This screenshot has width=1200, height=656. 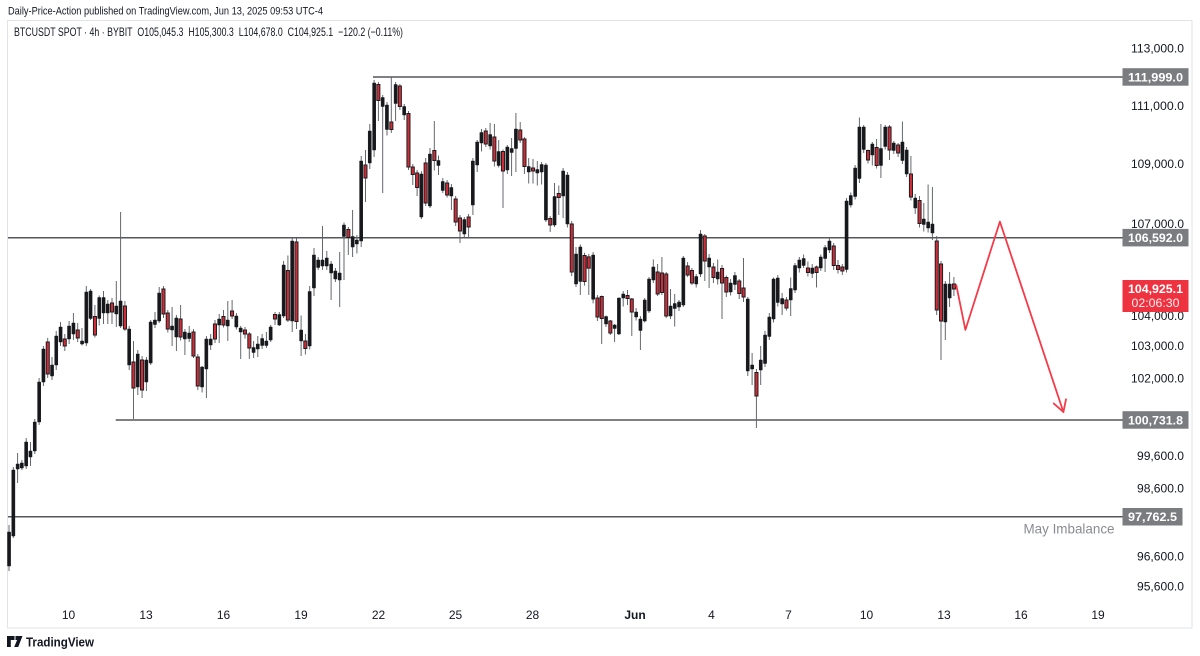 What do you see at coordinates (1069, 529) in the screenshot?
I see `svg-text: May Imbalance` at bounding box center [1069, 529].